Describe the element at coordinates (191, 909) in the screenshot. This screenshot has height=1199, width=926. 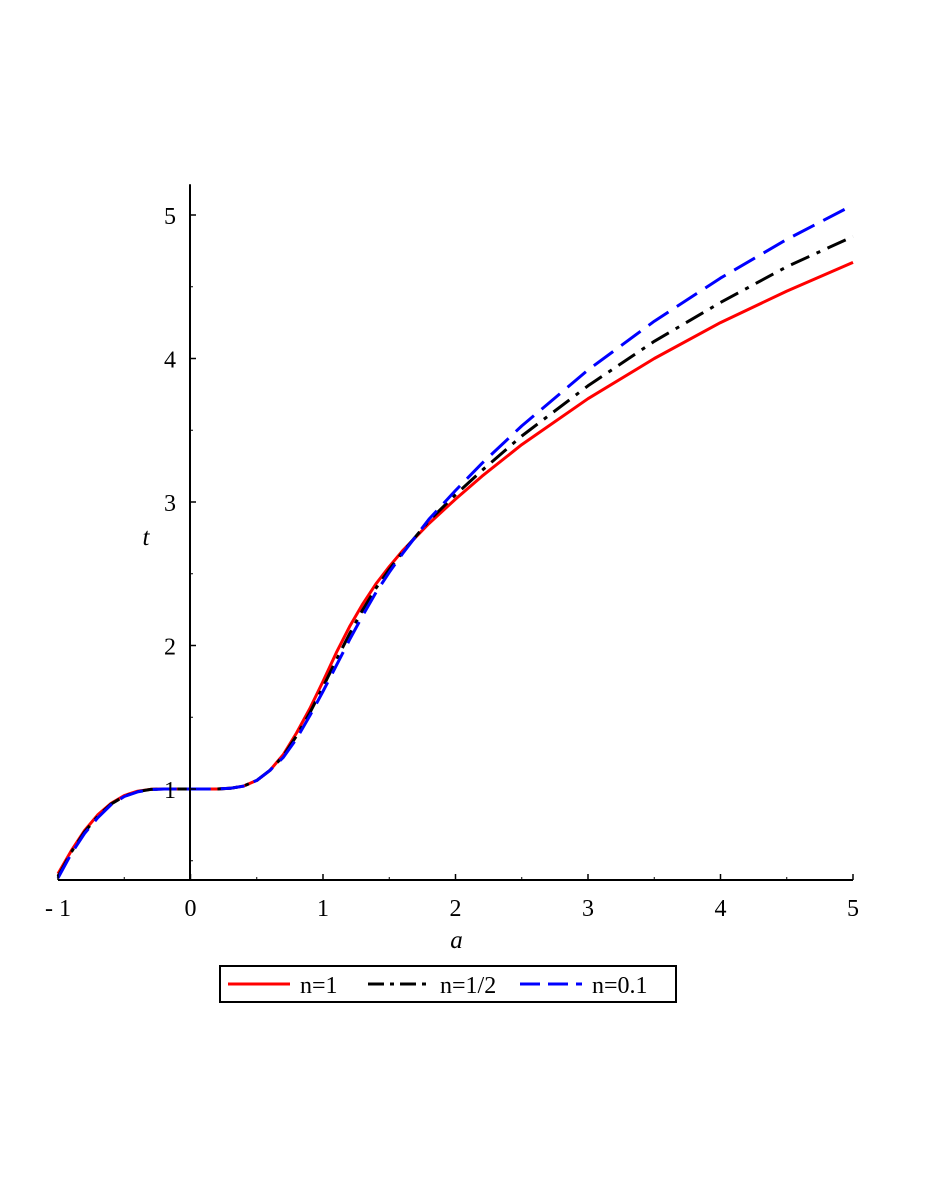
I see `x-tick-label: 0` at that location.